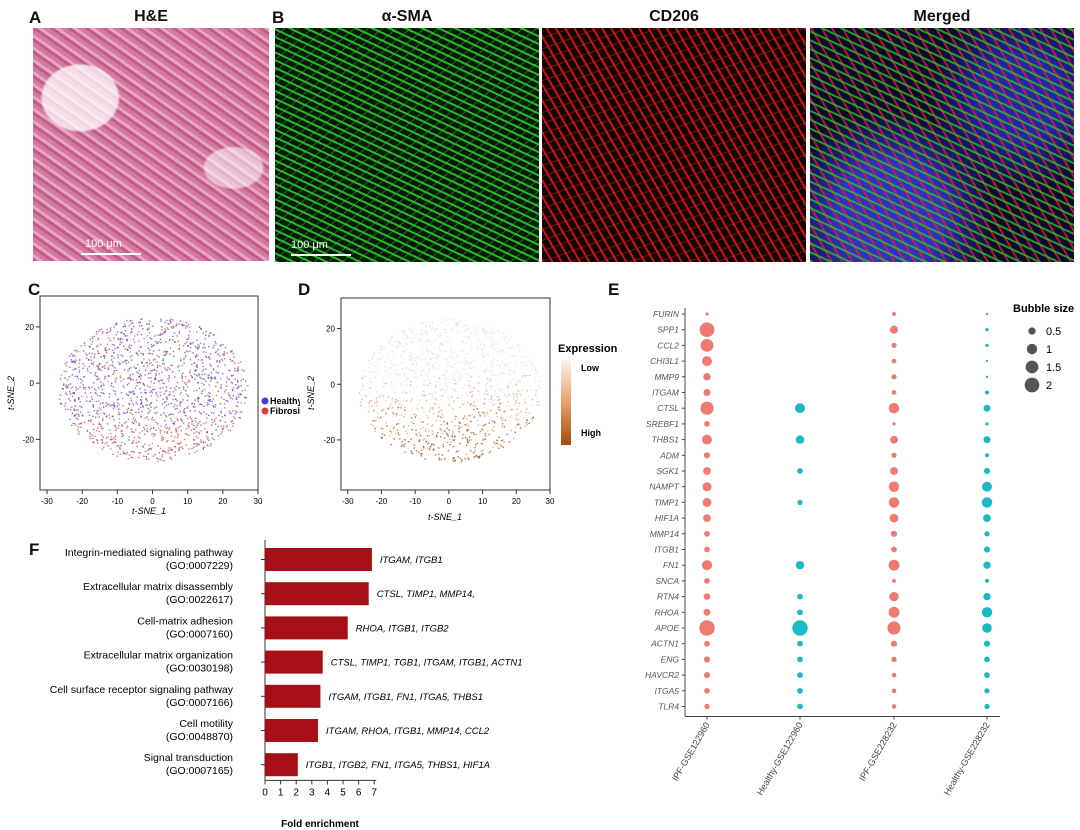 Image resolution: width=1080 pixels, height=830 pixels. I want to click on d-xlabel: t-SNE_1, so click(445, 517).